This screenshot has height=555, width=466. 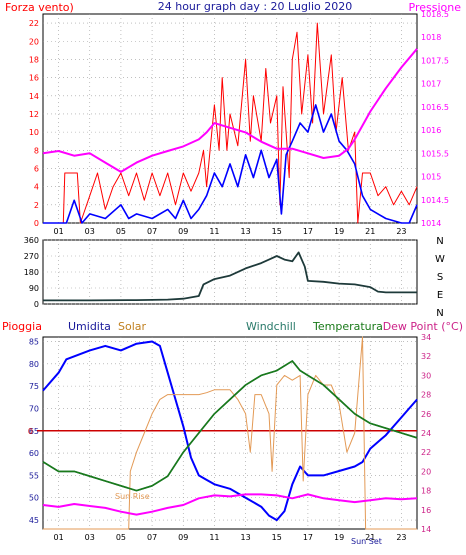 What do you see at coordinates (36, 223) in the screenshot?
I see `y-tick-label: 0` at bounding box center [36, 223].